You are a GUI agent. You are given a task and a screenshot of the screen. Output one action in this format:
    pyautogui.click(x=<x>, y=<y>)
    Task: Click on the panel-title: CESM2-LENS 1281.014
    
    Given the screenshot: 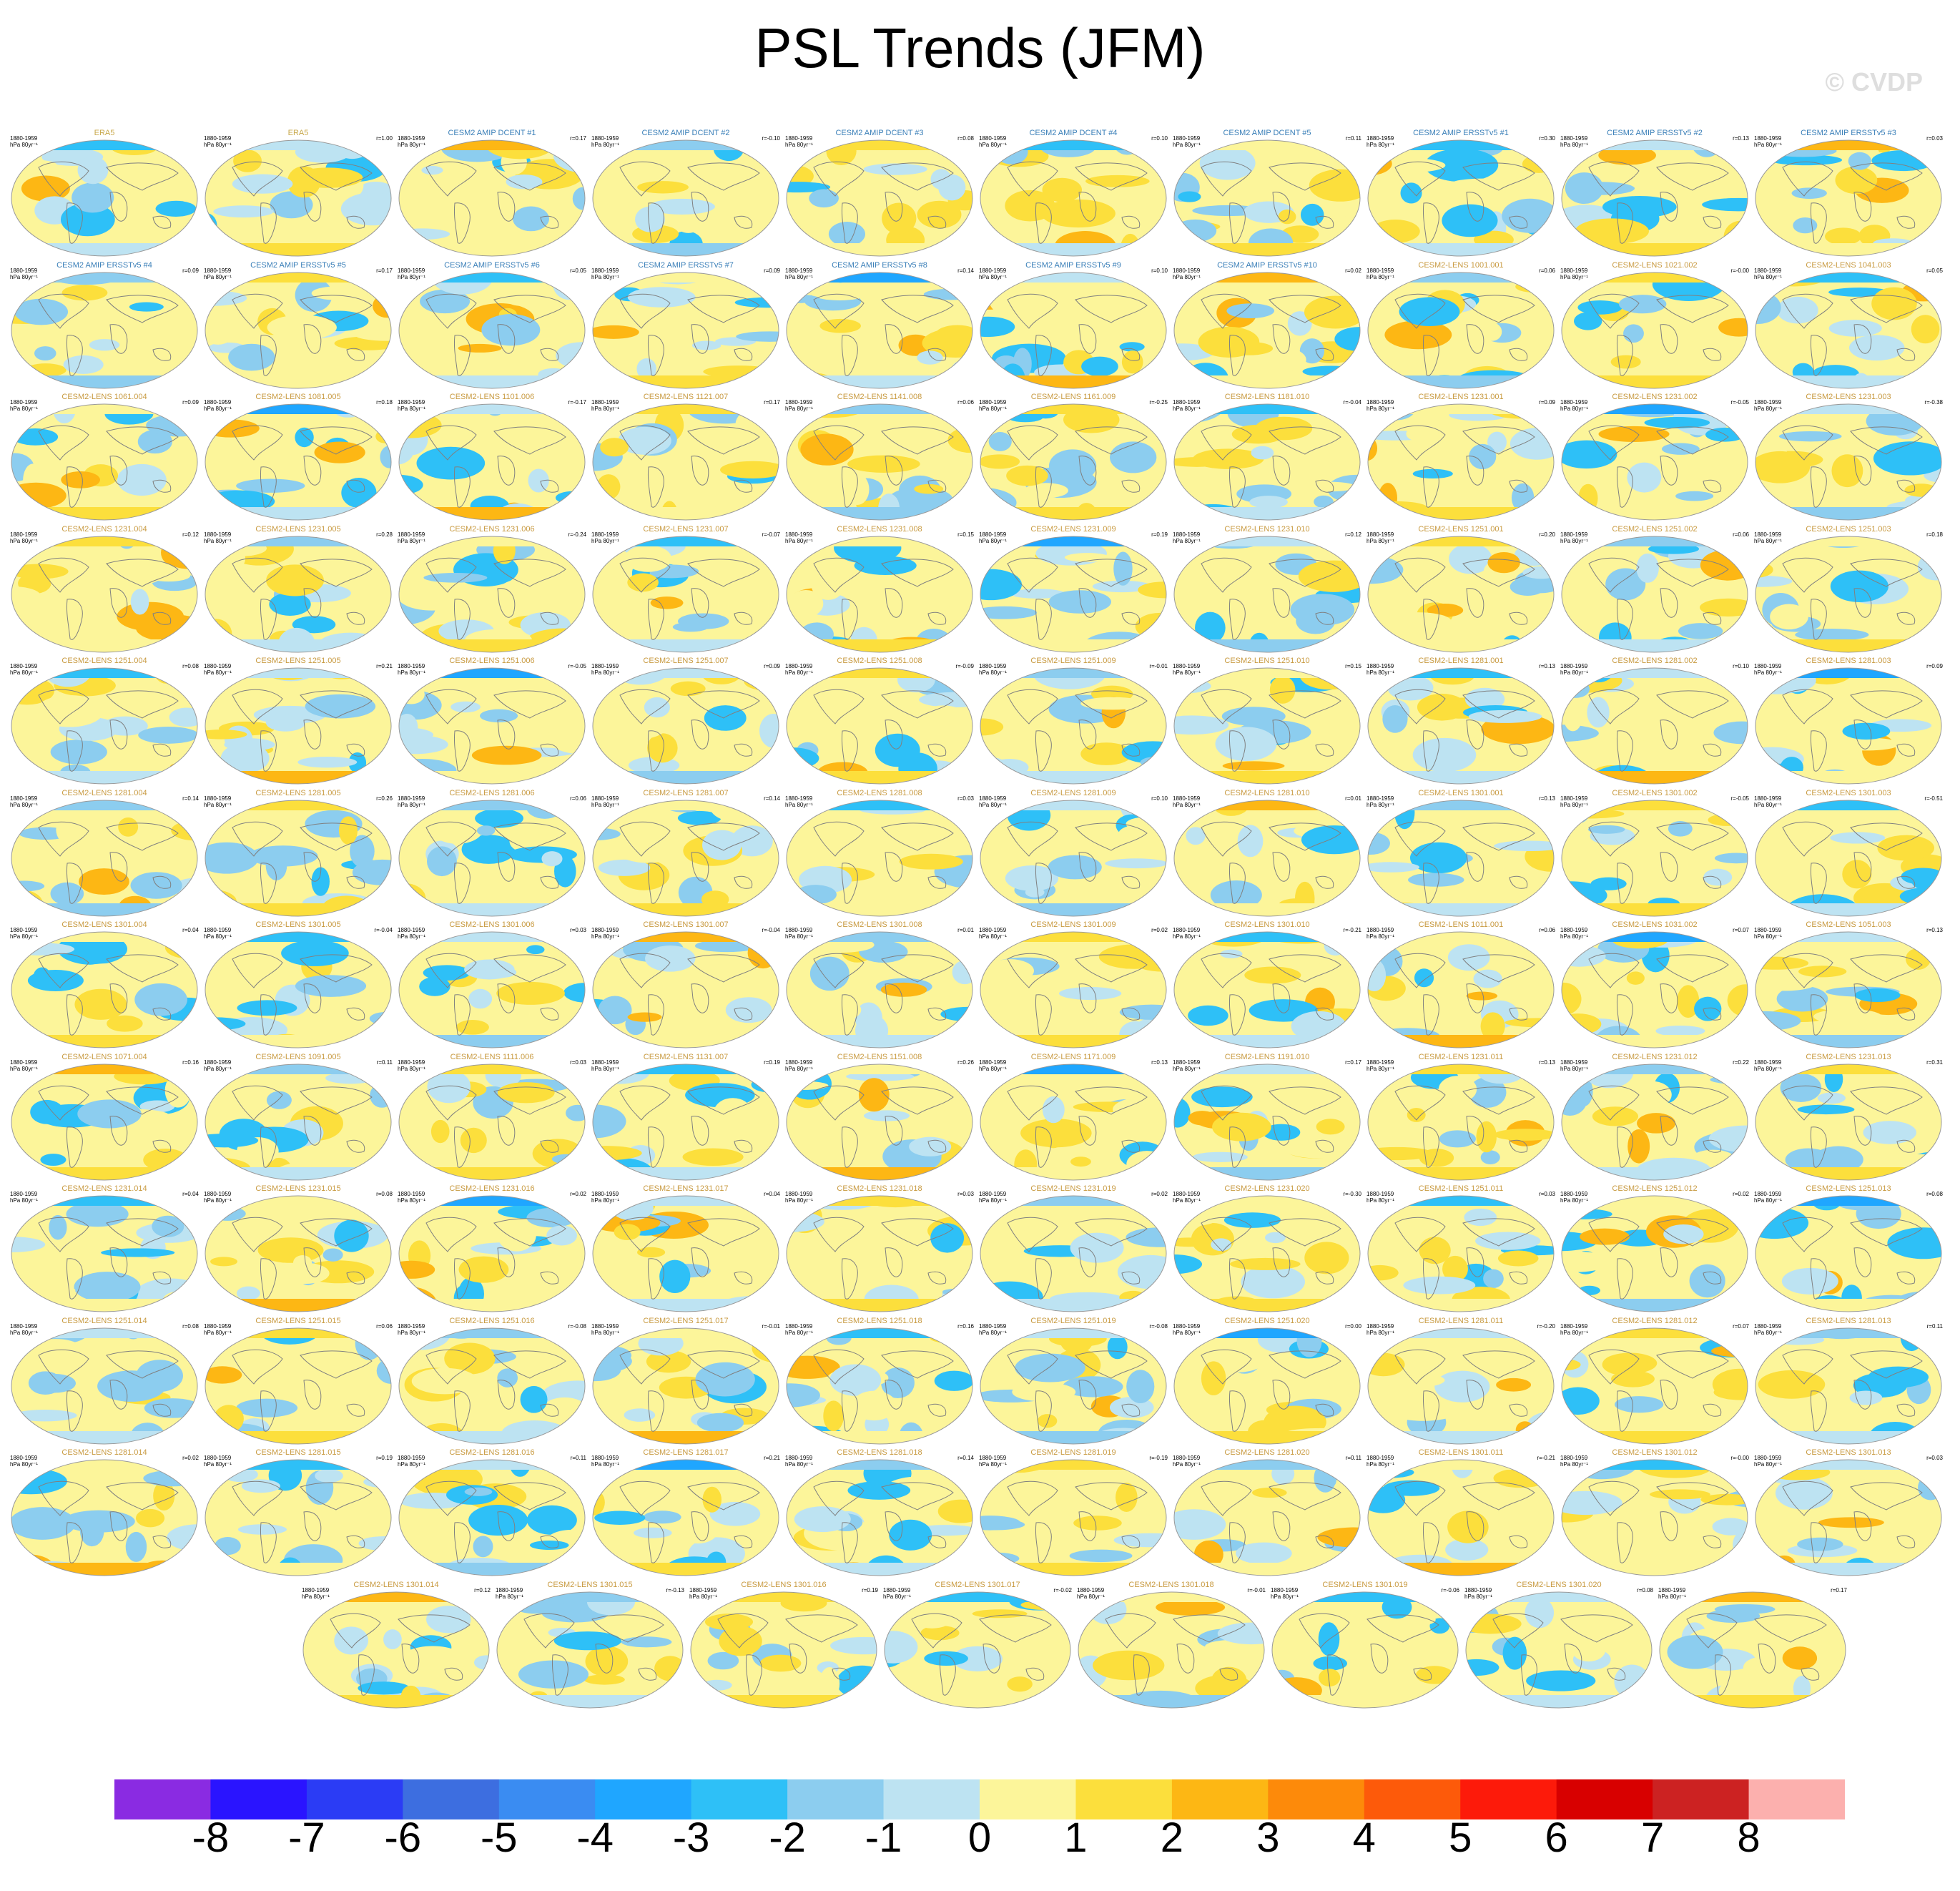 What is the action you would take?
    pyautogui.click(x=104, y=1452)
    